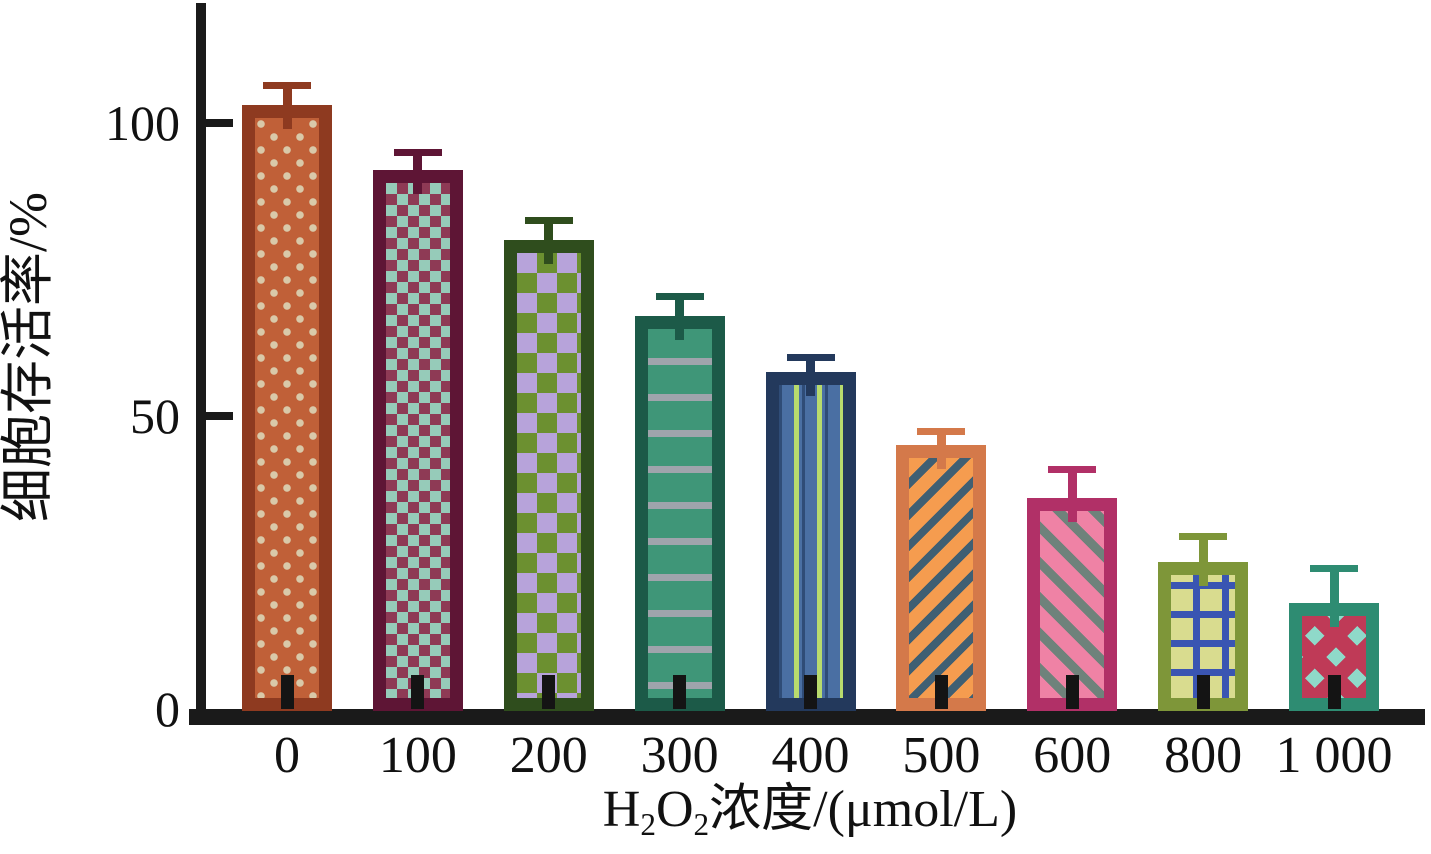 This screenshot has width=1431, height=854. I want to click on x-axis-title-segment: 浓度/(μmol/L), so click(863, 809).